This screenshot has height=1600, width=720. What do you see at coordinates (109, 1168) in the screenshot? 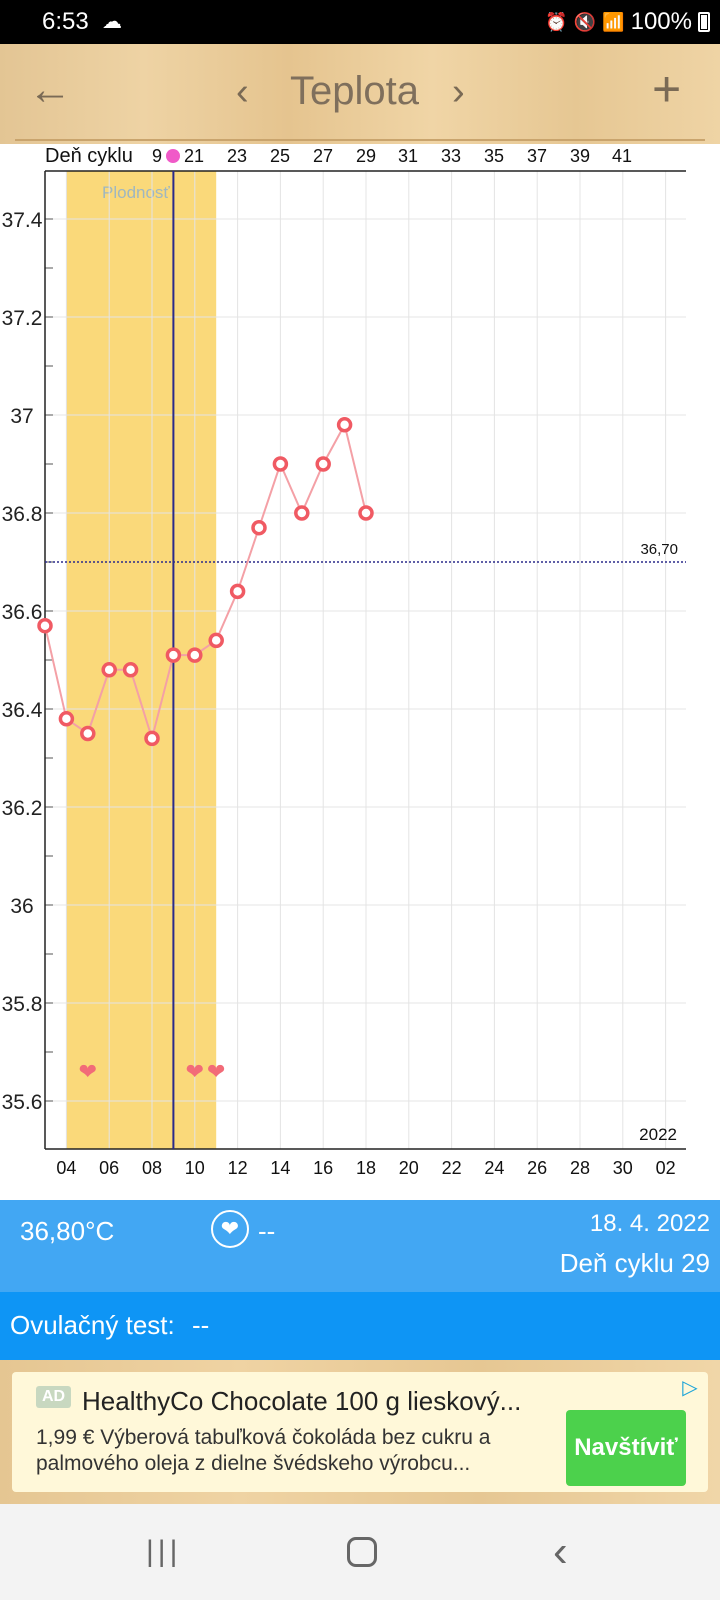
I see `x-tick-label: 06` at bounding box center [109, 1168].